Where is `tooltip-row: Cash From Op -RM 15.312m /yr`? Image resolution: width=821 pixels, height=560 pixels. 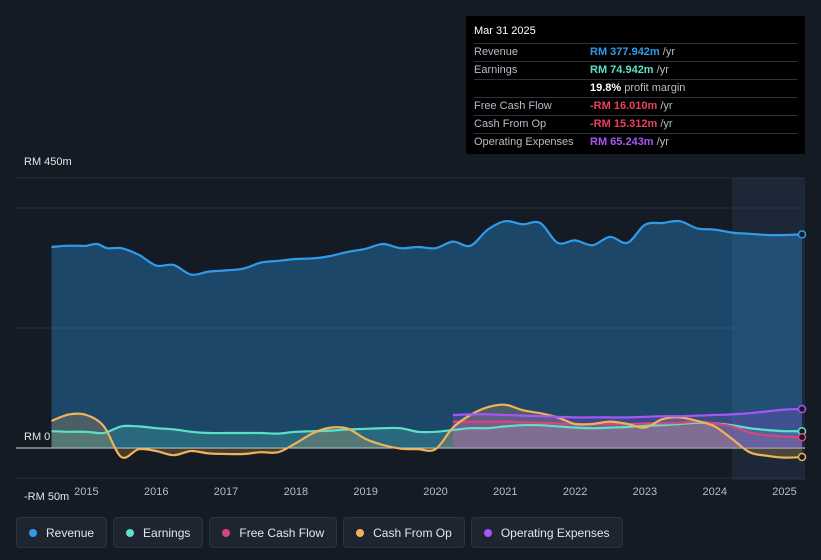
tooltip-row: Cash From Op -RM 15.312m /yr is located at coordinates (635, 124).